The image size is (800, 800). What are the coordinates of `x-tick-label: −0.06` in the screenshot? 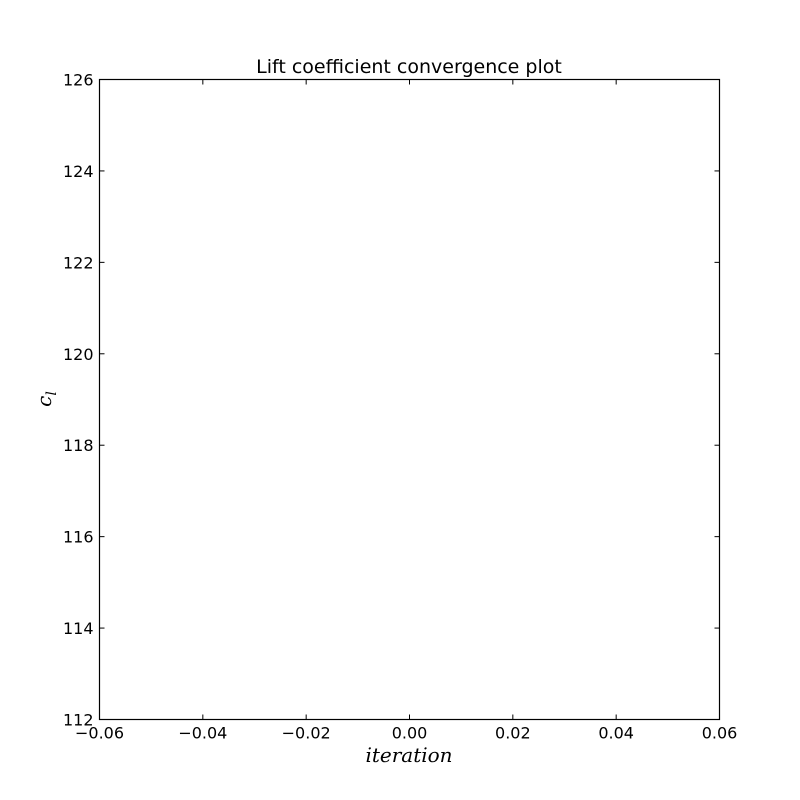 It's located at (99, 733).